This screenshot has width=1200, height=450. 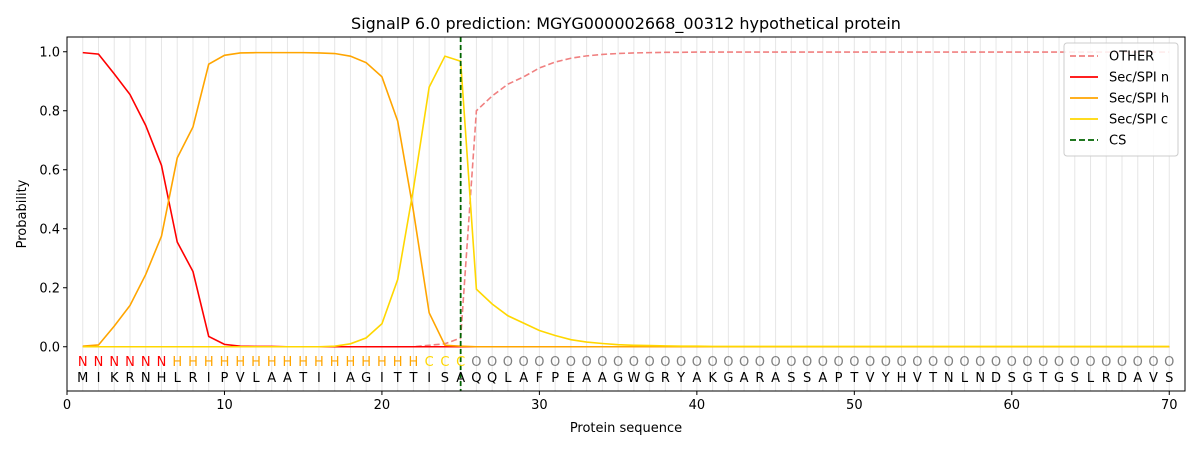 I want to click on residue-label: H, so click(x=162, y=378).